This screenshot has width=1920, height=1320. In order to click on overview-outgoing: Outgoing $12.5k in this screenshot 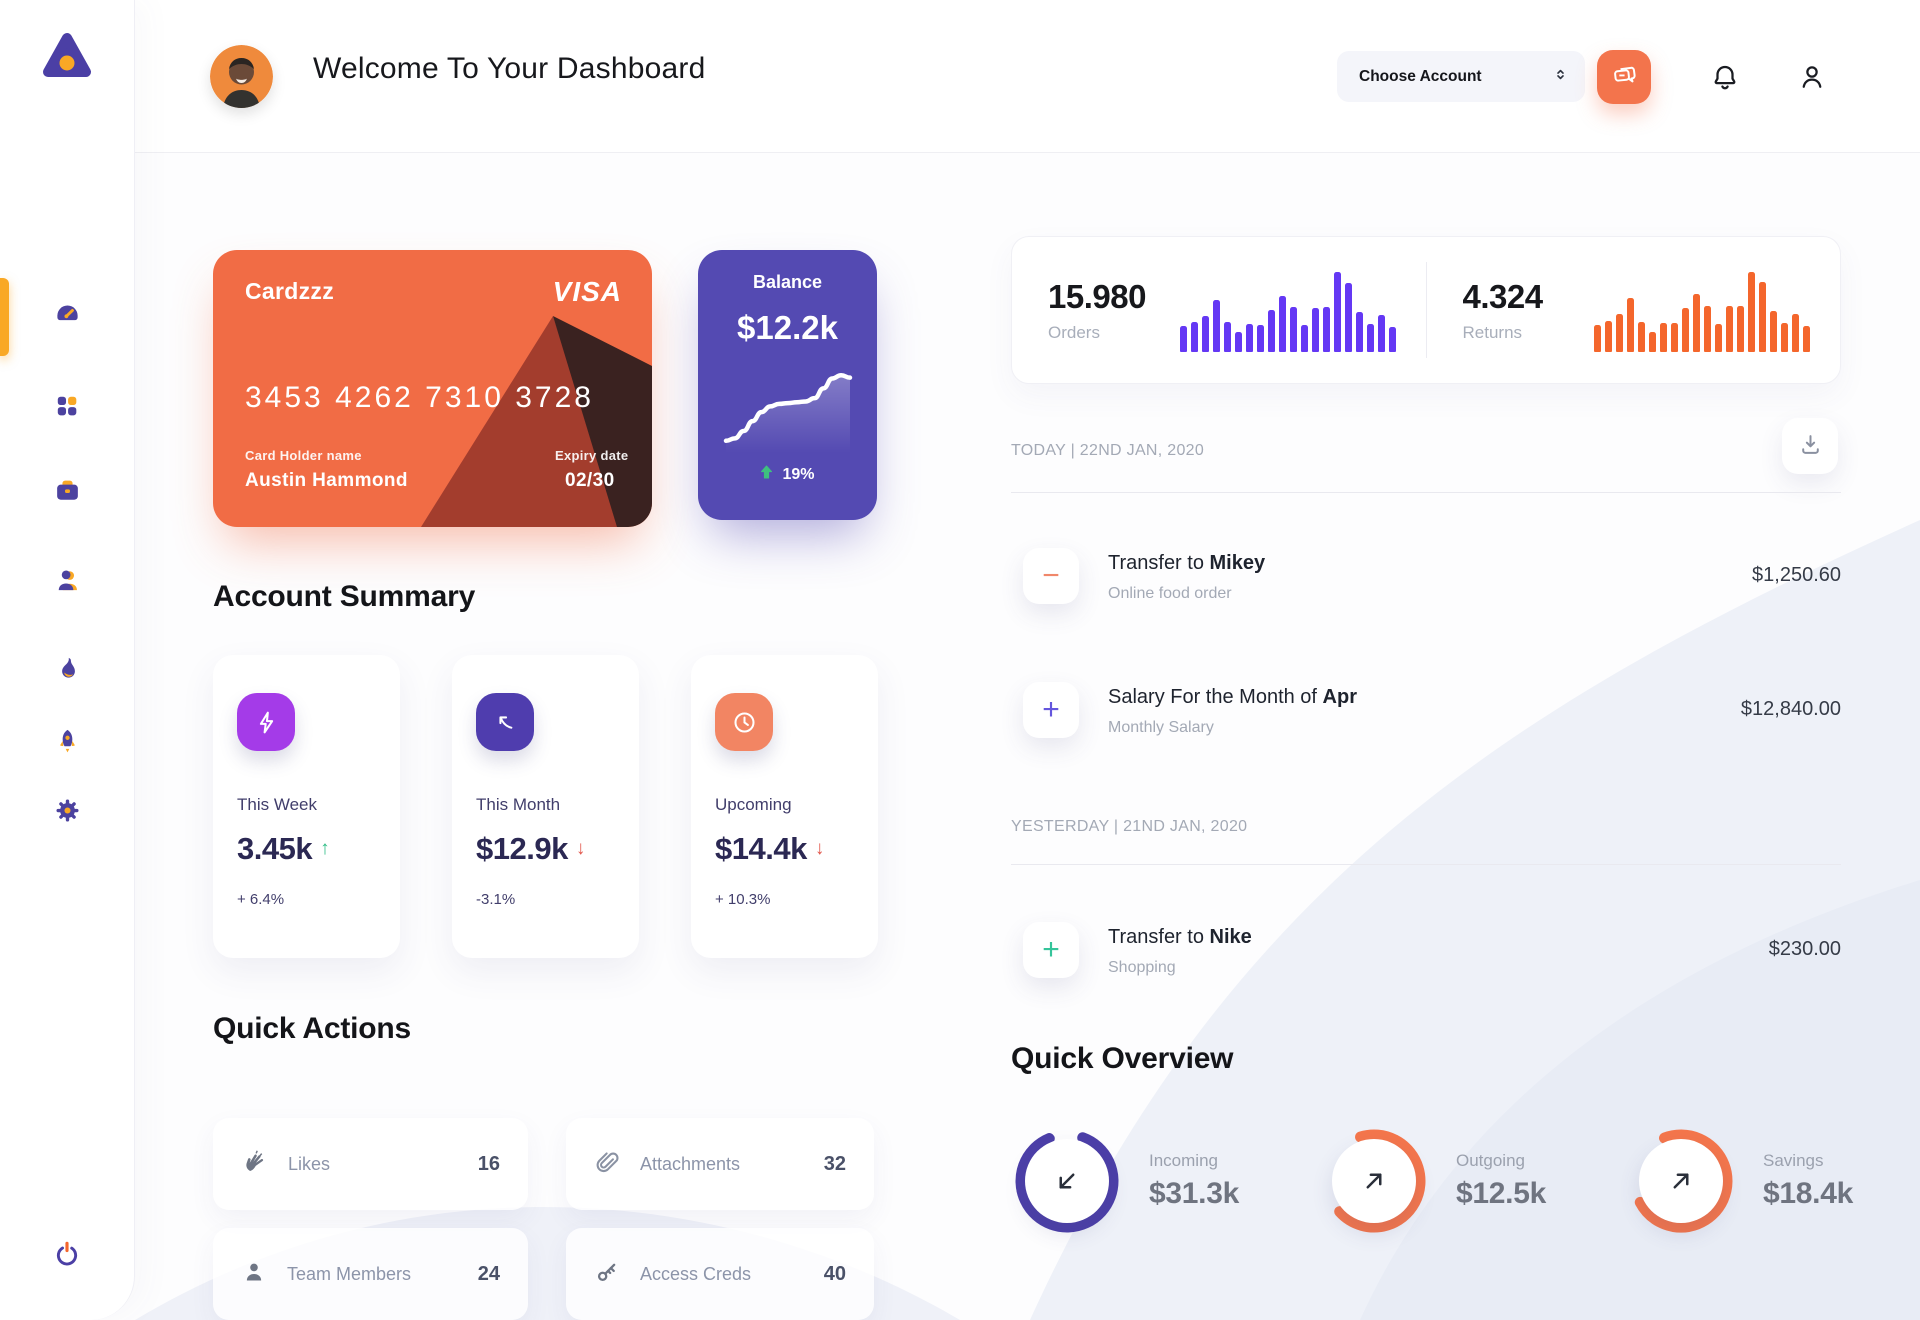, I will do `click(1432, 1181)`.